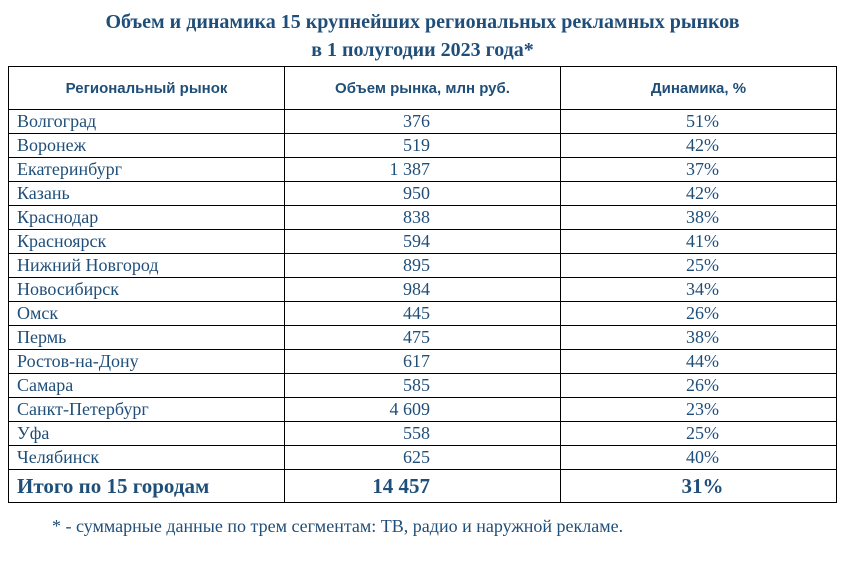 This screenshot has height=569, width=845. Describe the element at coordinates (698, 88) in the screenshot. I see `header-dynamics: Динамика, %` at that location.